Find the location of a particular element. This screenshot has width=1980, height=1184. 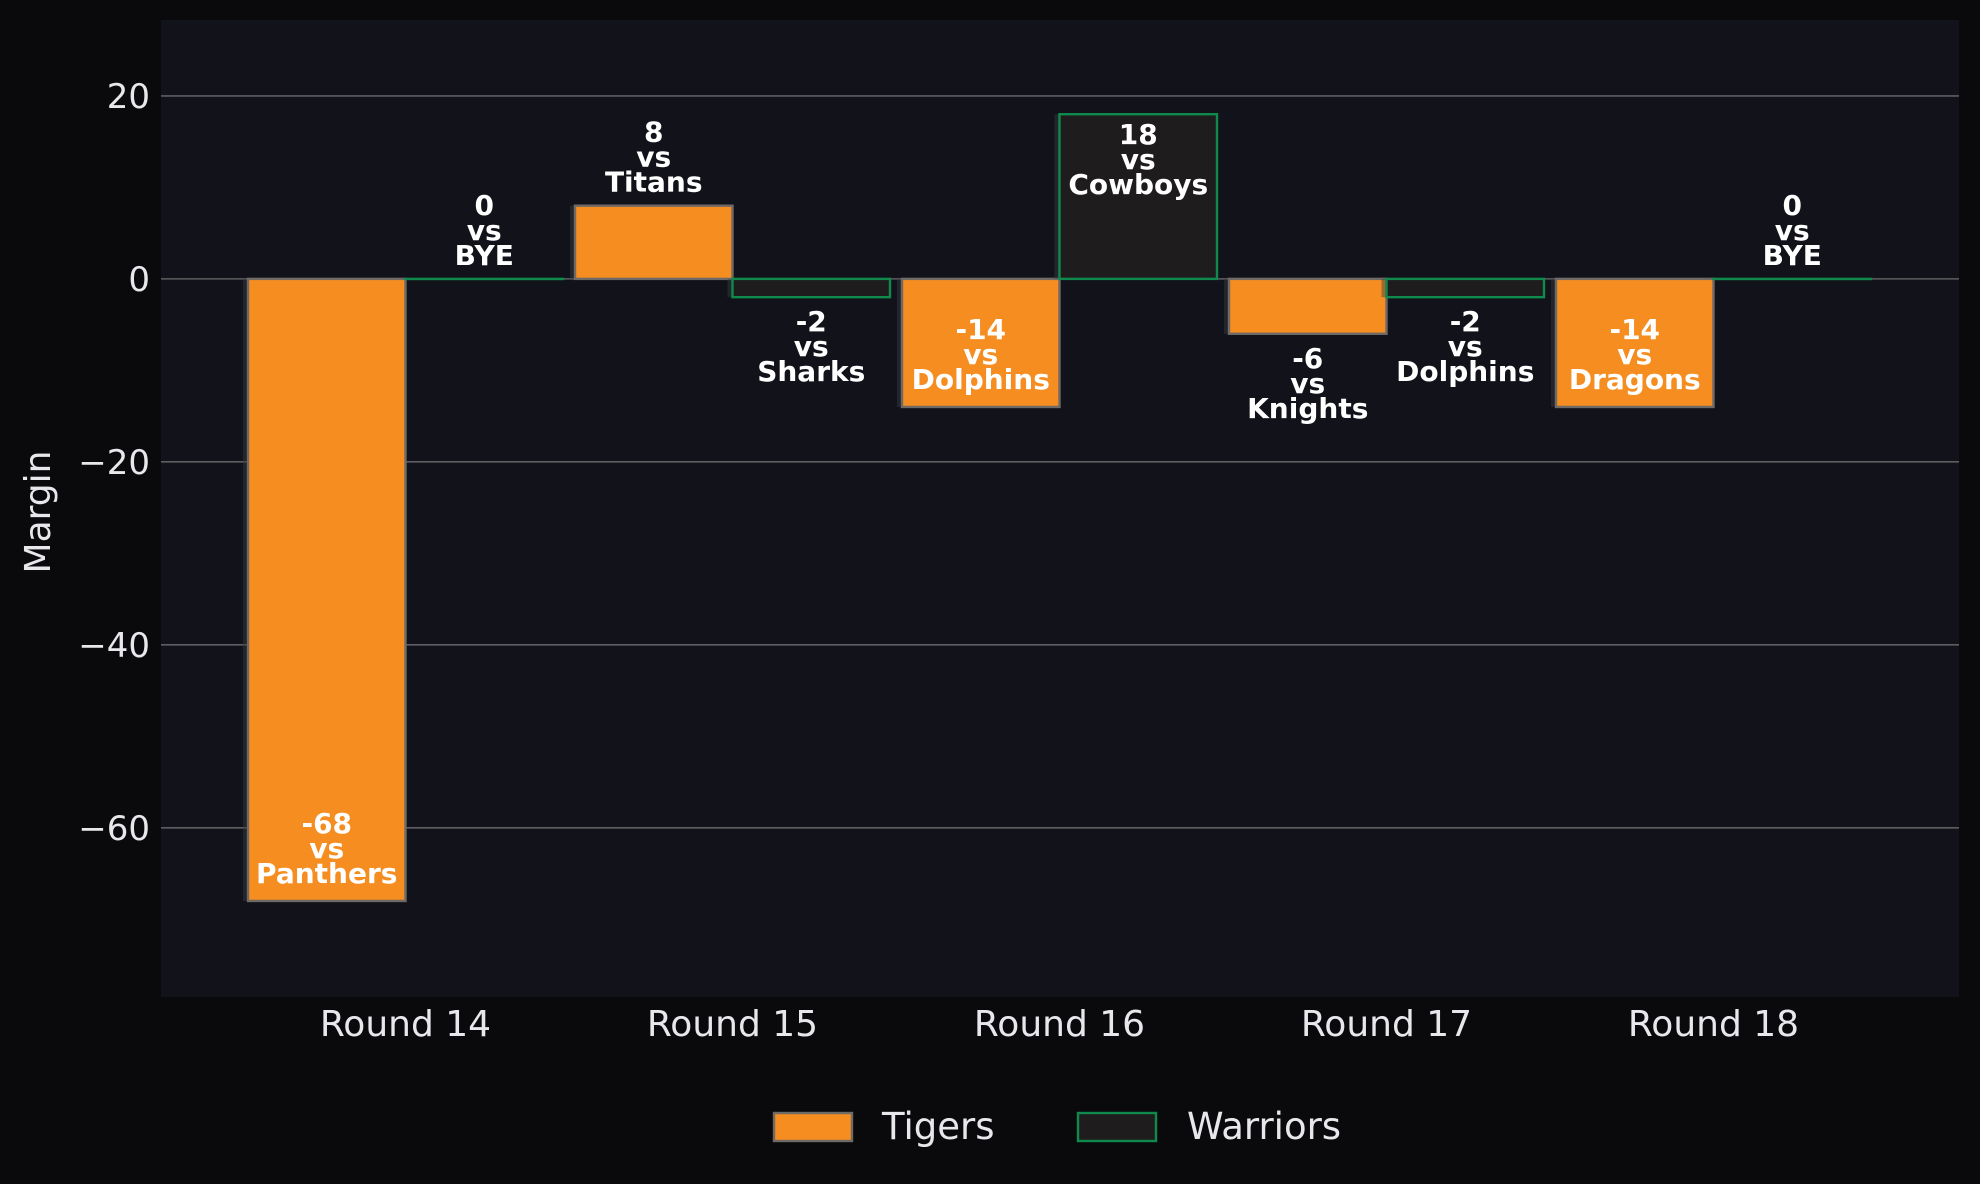

y-tick-label: 0 is located at coordinates (139, 280).